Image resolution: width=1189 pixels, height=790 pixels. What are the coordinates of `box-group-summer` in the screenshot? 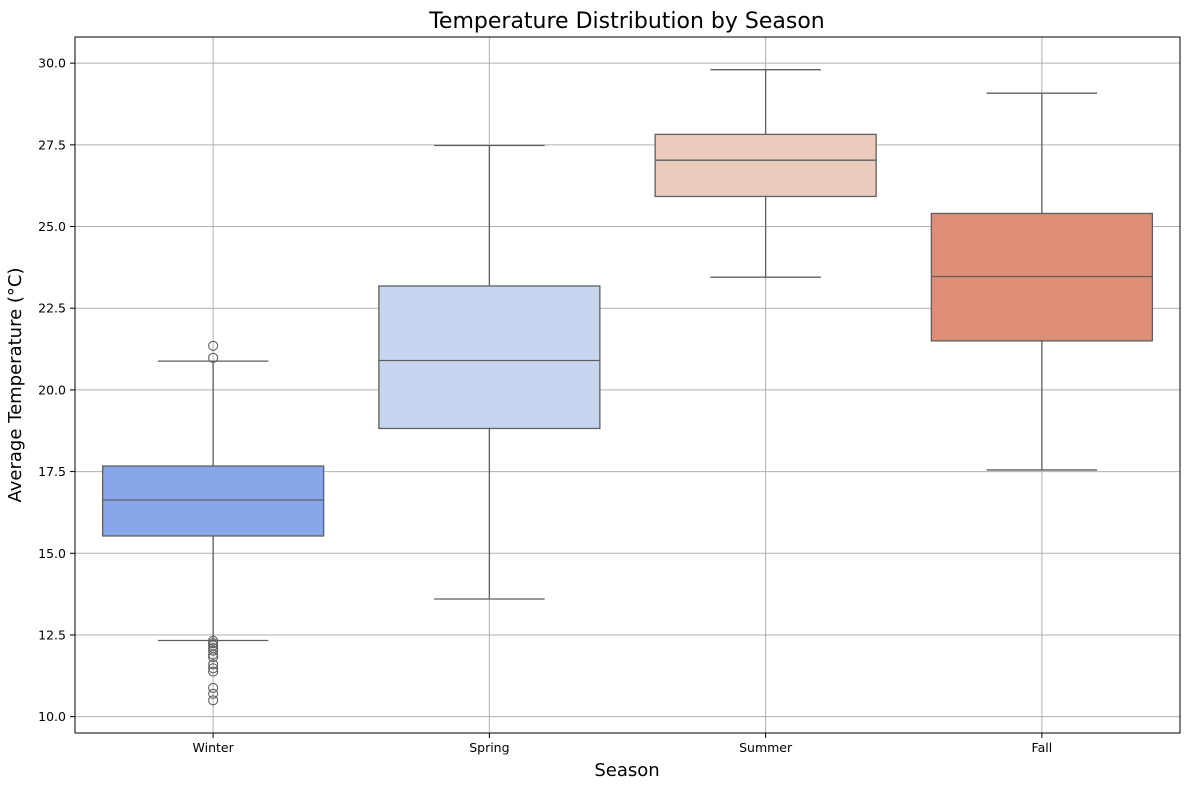 It's located at (765, 173).